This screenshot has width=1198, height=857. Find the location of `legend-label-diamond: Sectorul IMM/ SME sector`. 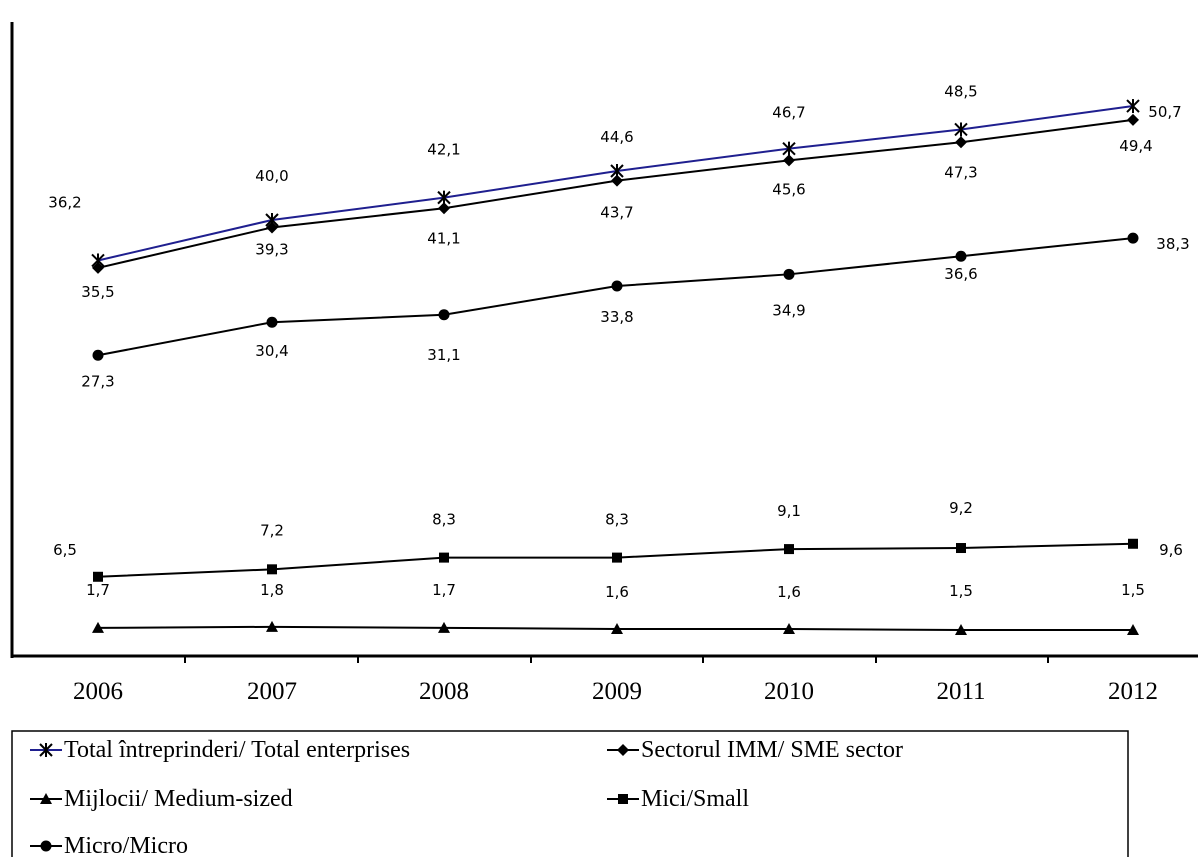

legend-label-diamond: Sectorul IMM/ SME sector is located at coordinates (772, 750).